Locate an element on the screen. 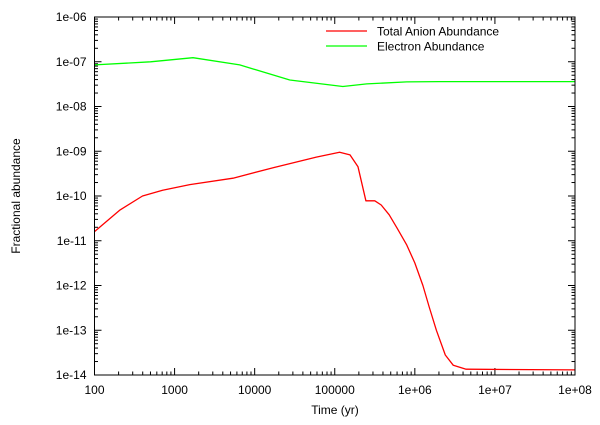 This screenshot has height=425, width=600. y-tick-label: 1e-12 is located at coordinates (71, 286).